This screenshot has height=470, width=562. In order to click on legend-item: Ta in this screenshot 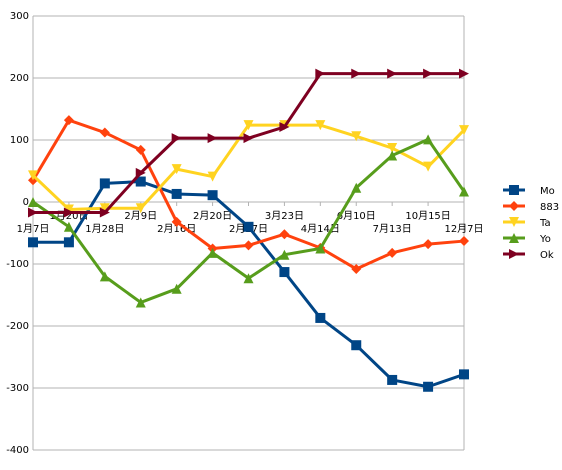, I will do `click(527, 223)`.